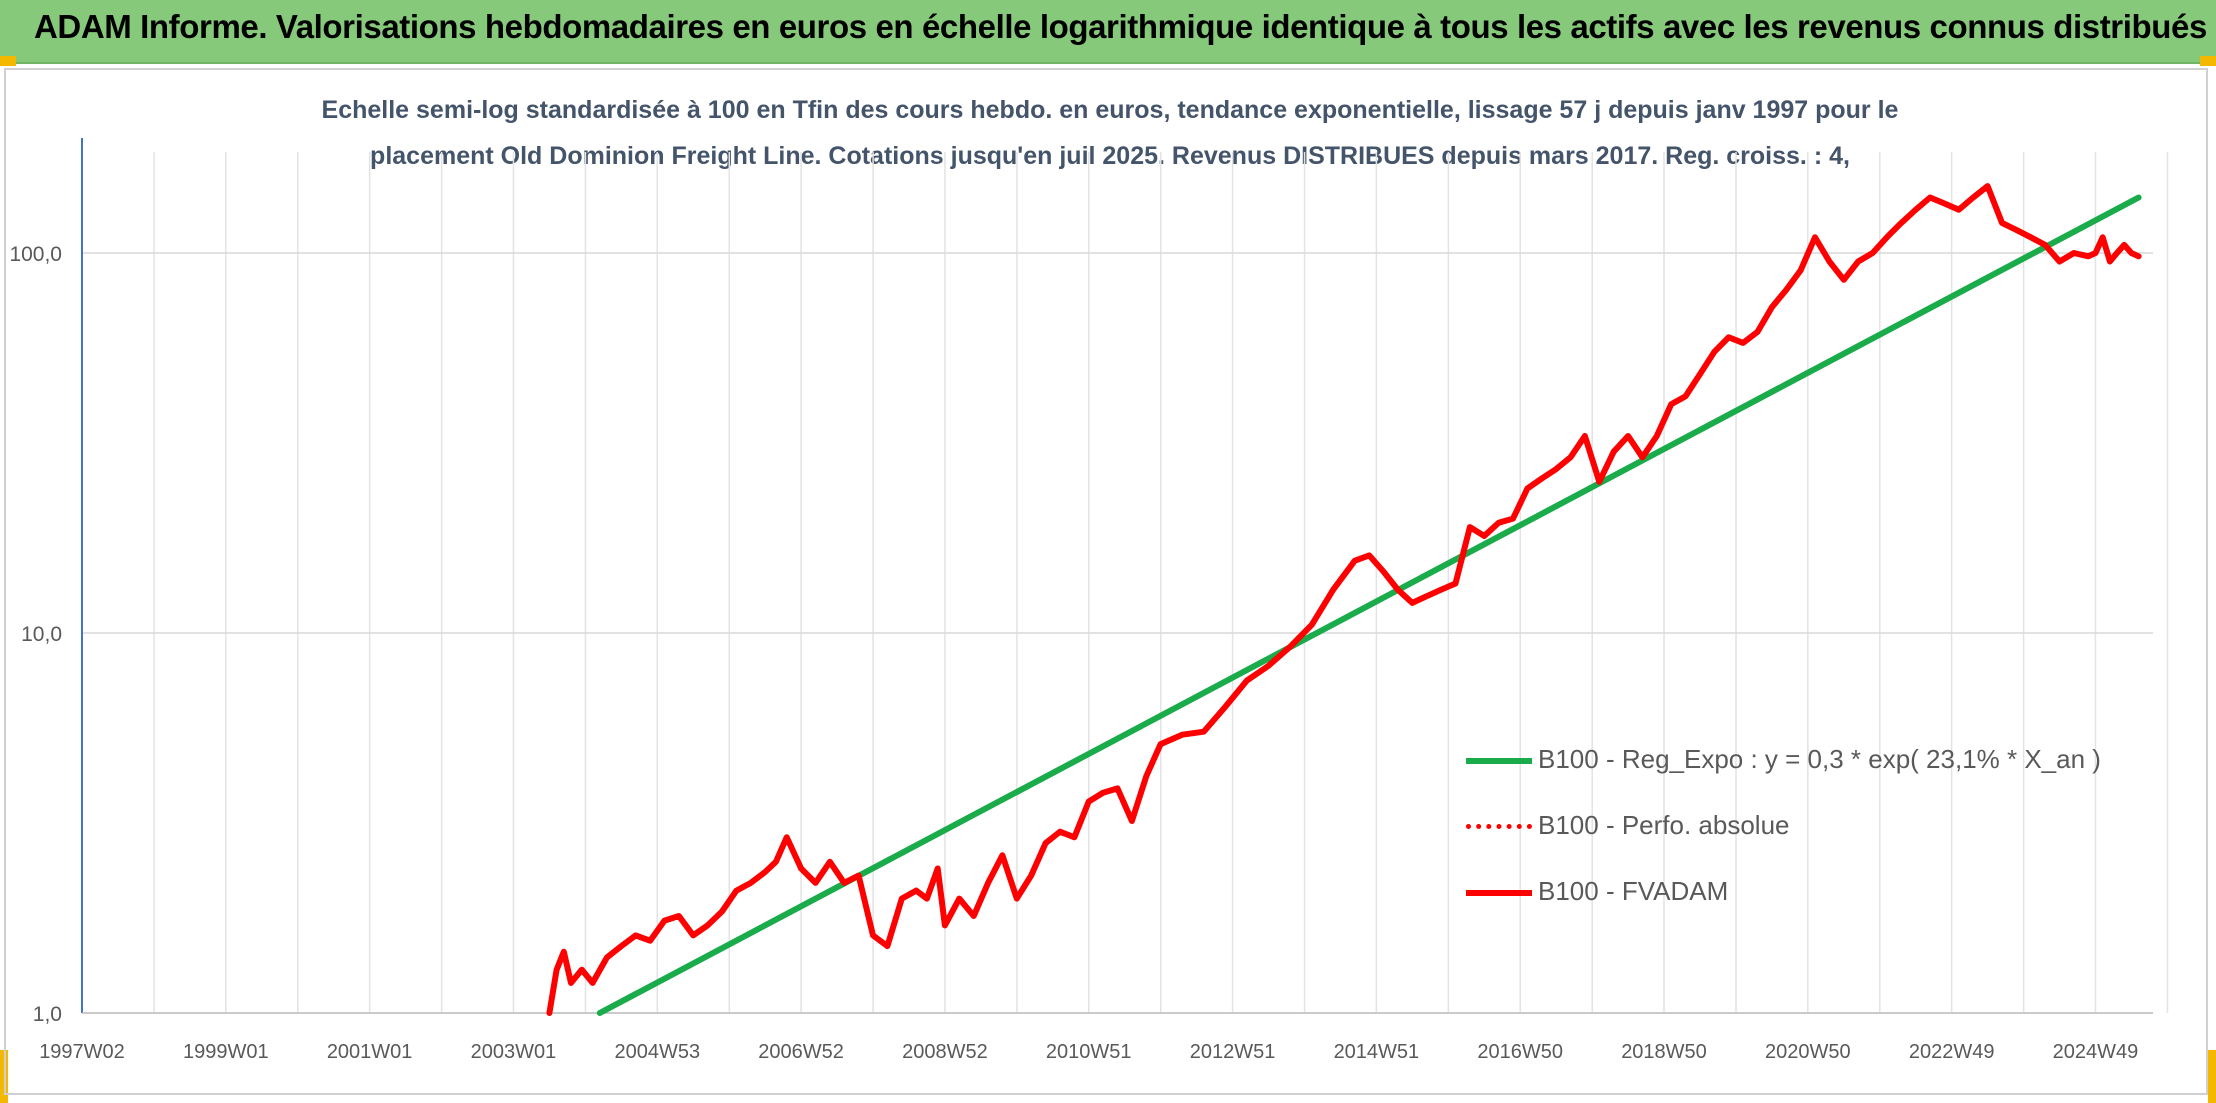 The image size is (2216, 1103). I want to click on corner-marker-left, so click(8, 61).